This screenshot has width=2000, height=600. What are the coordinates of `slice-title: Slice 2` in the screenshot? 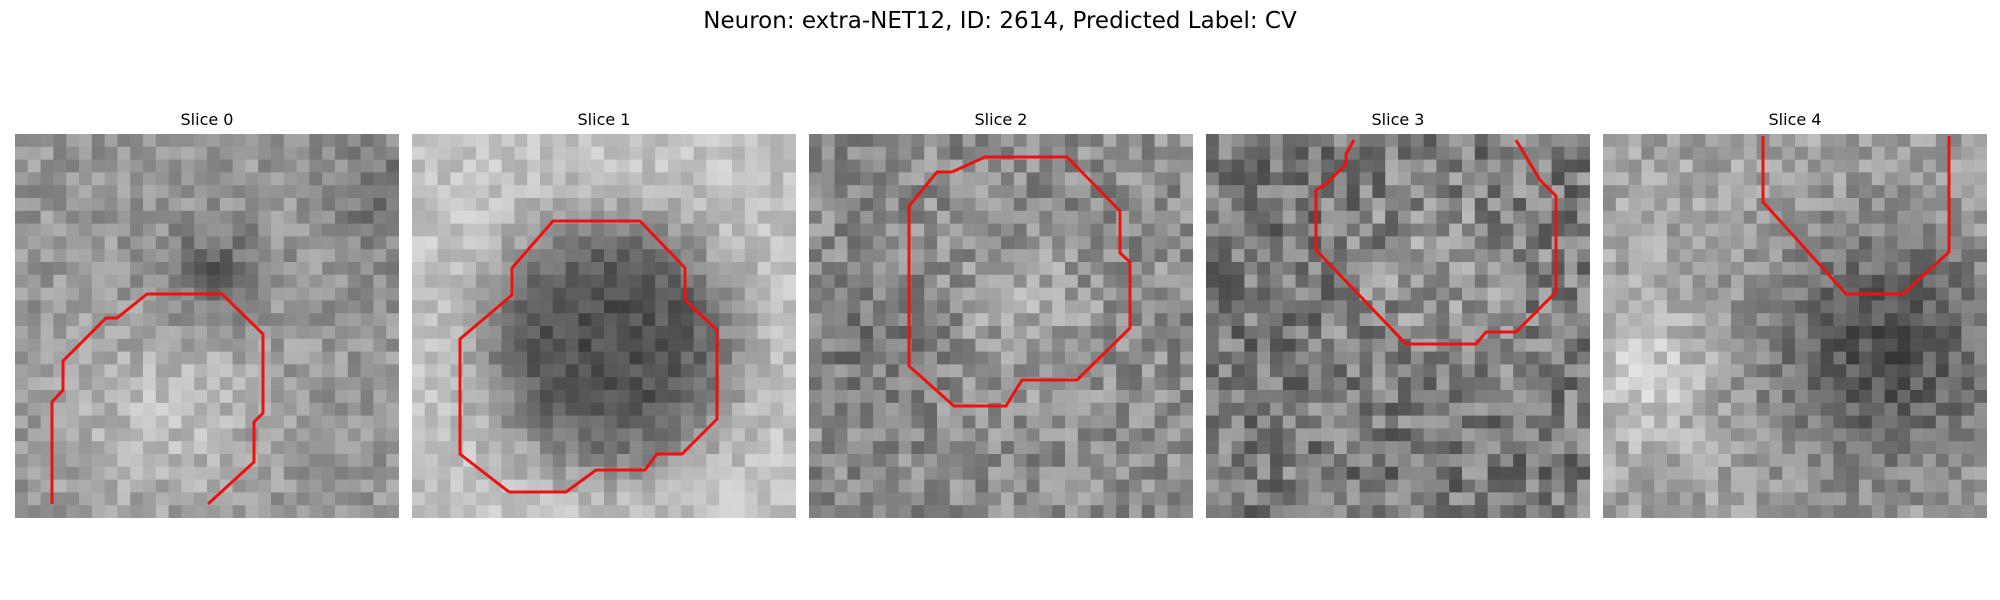 It's located at (1001, 119).